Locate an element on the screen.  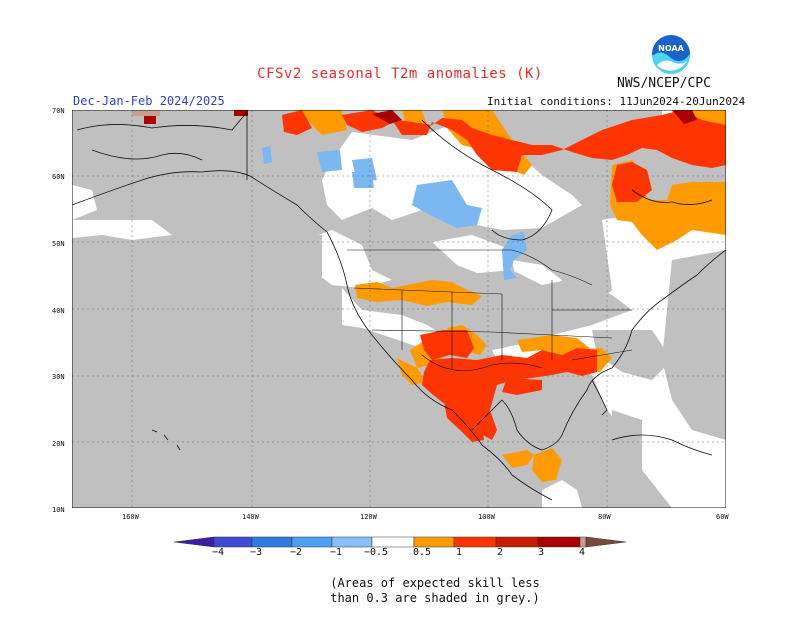
lon-label-60w: 60W is located at coordinates (722, 517).